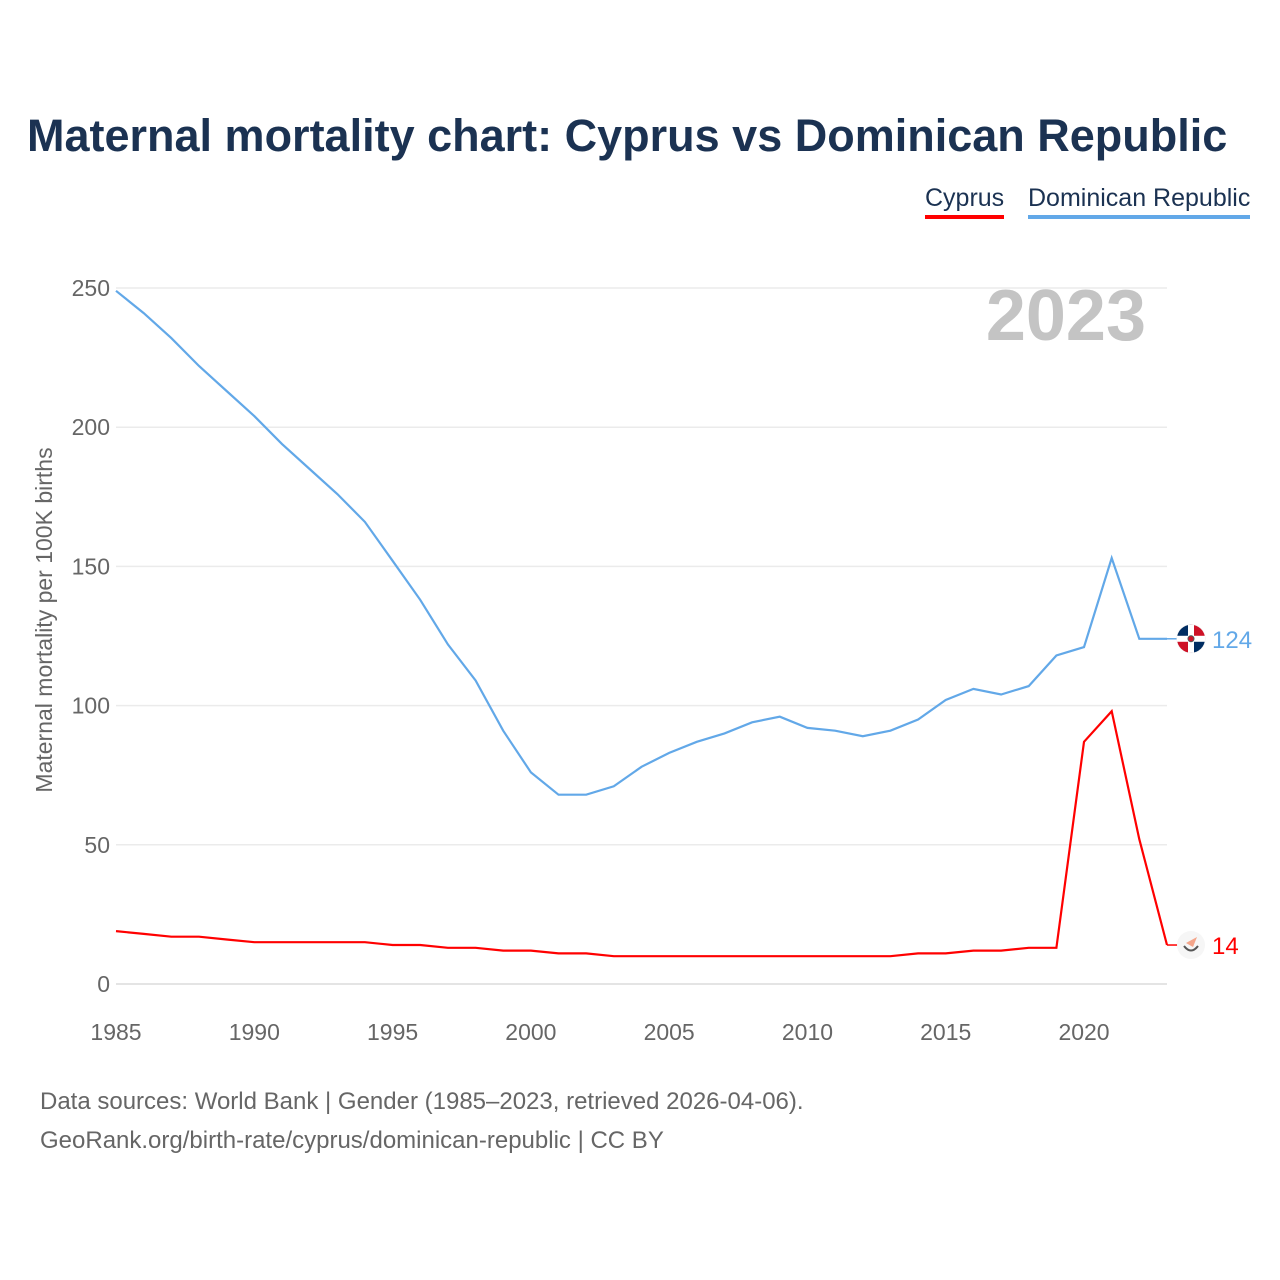  Describe the element at coordinates (91, 566) in the screenshot. I see `y-tick-label: 150` at that location.